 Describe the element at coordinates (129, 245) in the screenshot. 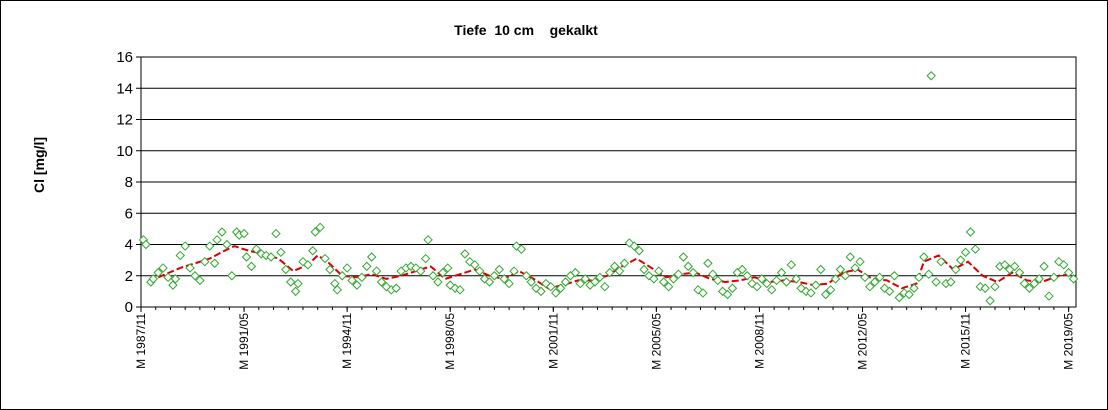

I see `y-tick-label: 4` at that location.